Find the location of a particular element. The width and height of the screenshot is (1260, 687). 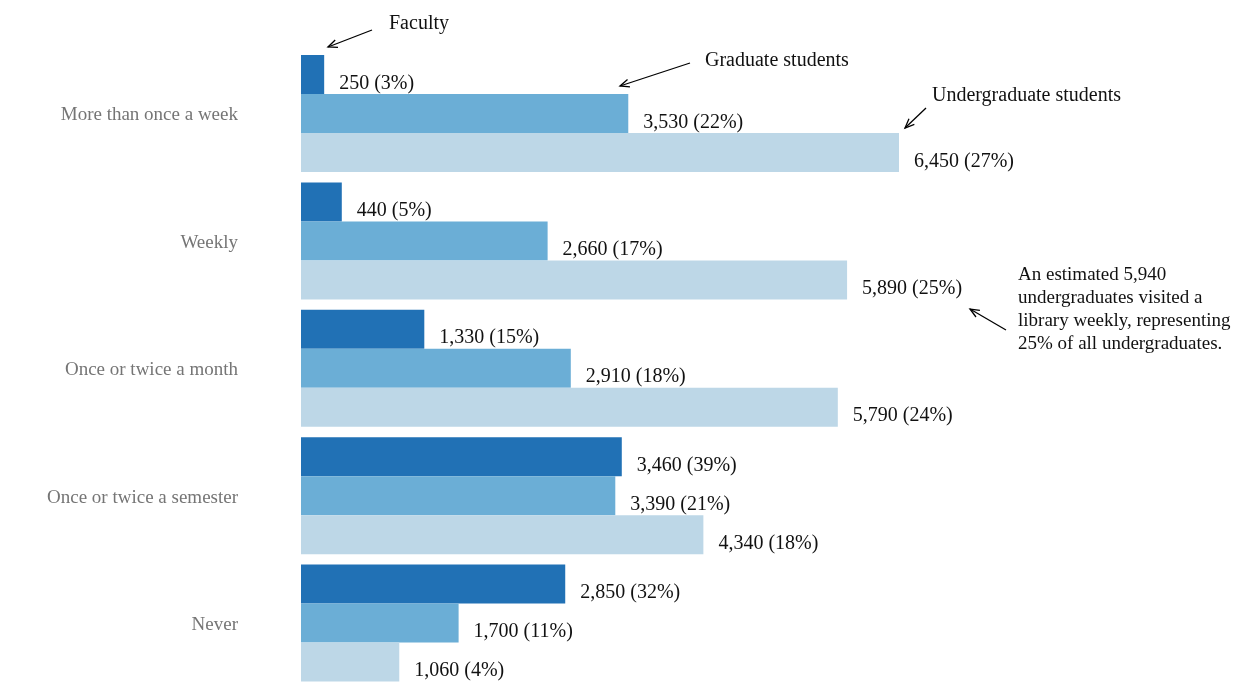

text: An estimated 5,940 undergraduates visited a library weekly, representing 25% of all undergraduates. is located at coordinates (1125, 308).